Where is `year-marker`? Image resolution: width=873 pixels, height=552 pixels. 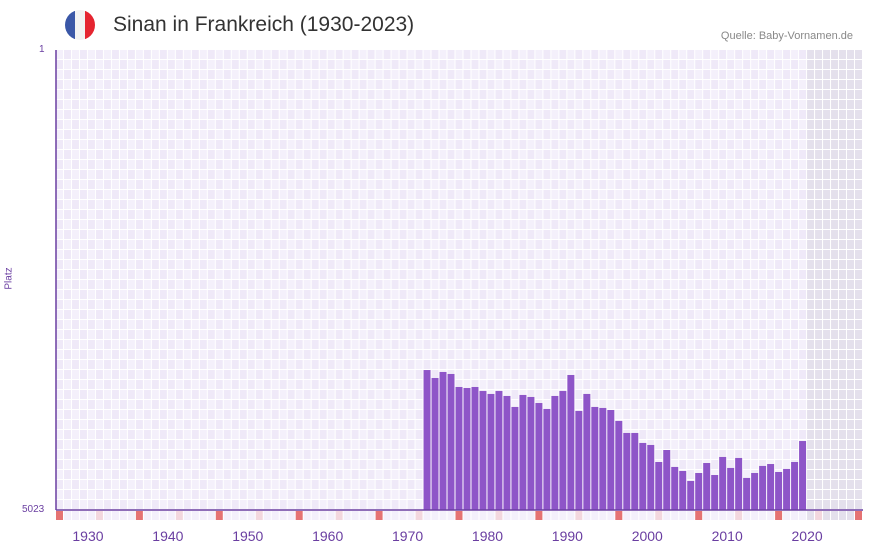 year-marker is located at coordinates (299, 515).